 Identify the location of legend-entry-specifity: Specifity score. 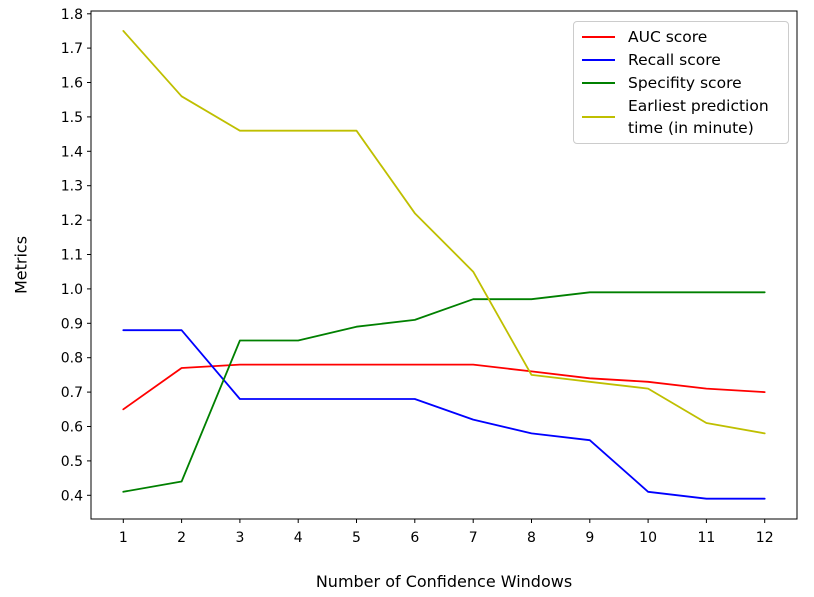
(681, 83).